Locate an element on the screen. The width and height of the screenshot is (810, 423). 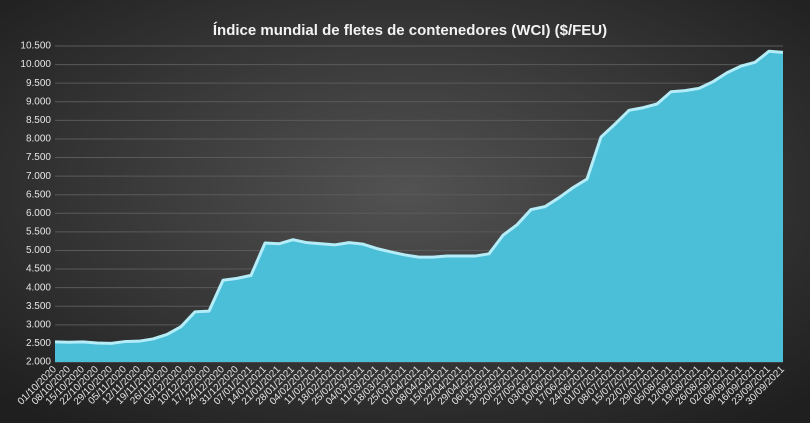
y-tick-label: 4.000 is located at coordinates (38, 287).